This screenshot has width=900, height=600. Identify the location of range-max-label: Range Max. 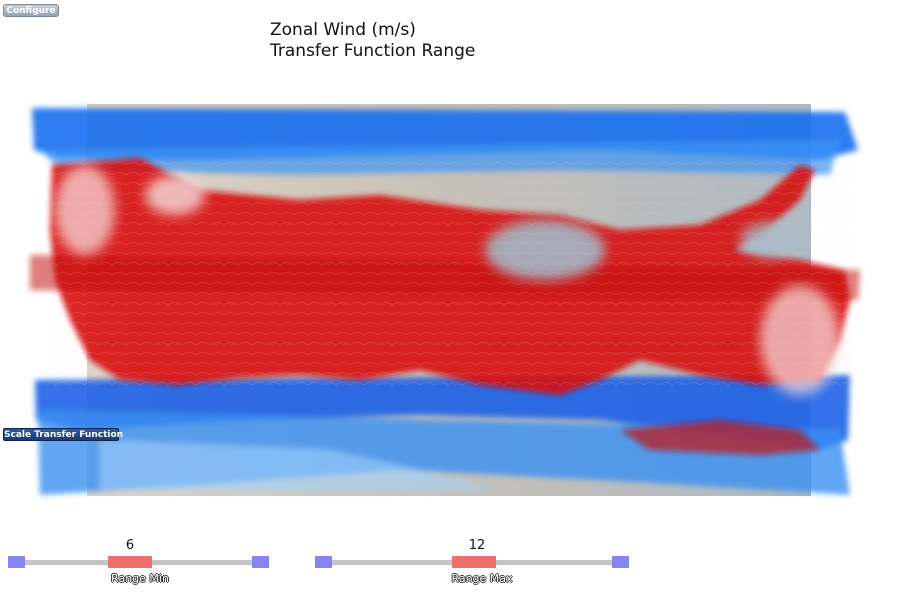
(482, 578).